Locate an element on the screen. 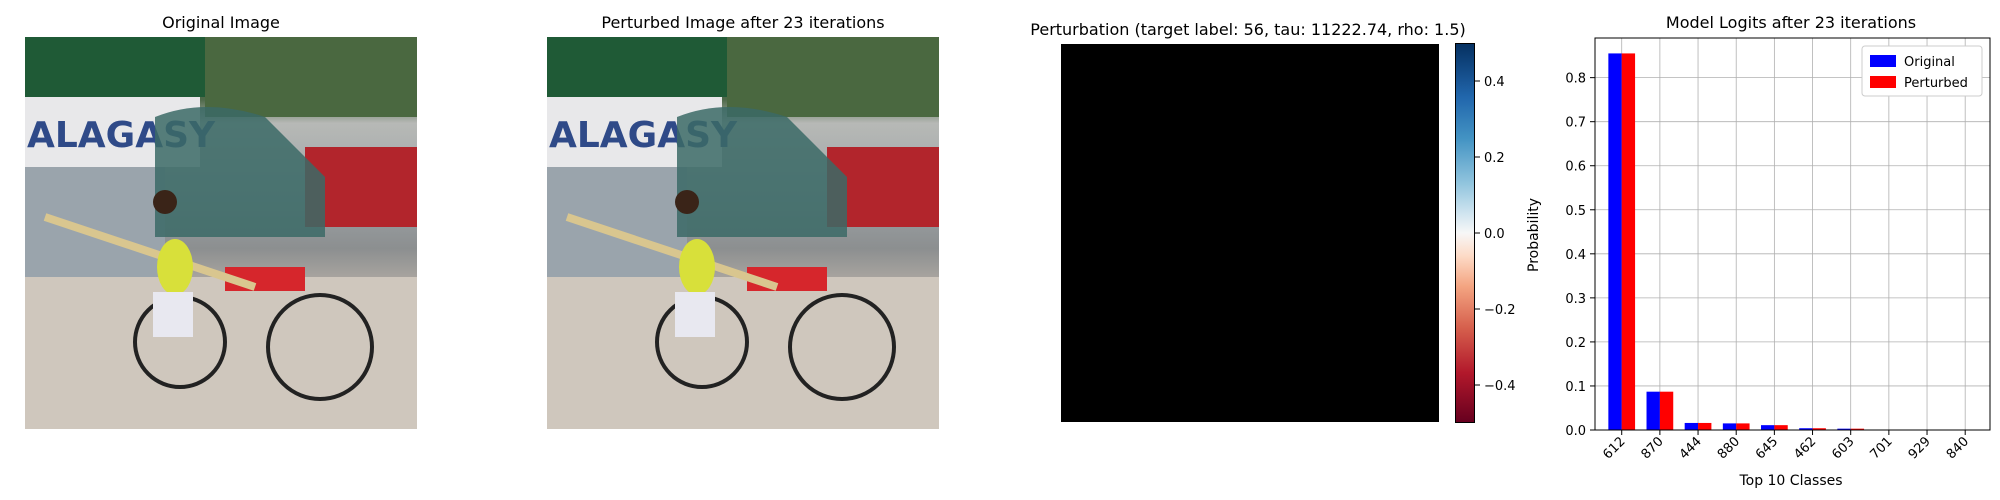 This screenshot has height=500, width=2000. x-tick-label: 645 is located at coordinates (1767, 448).